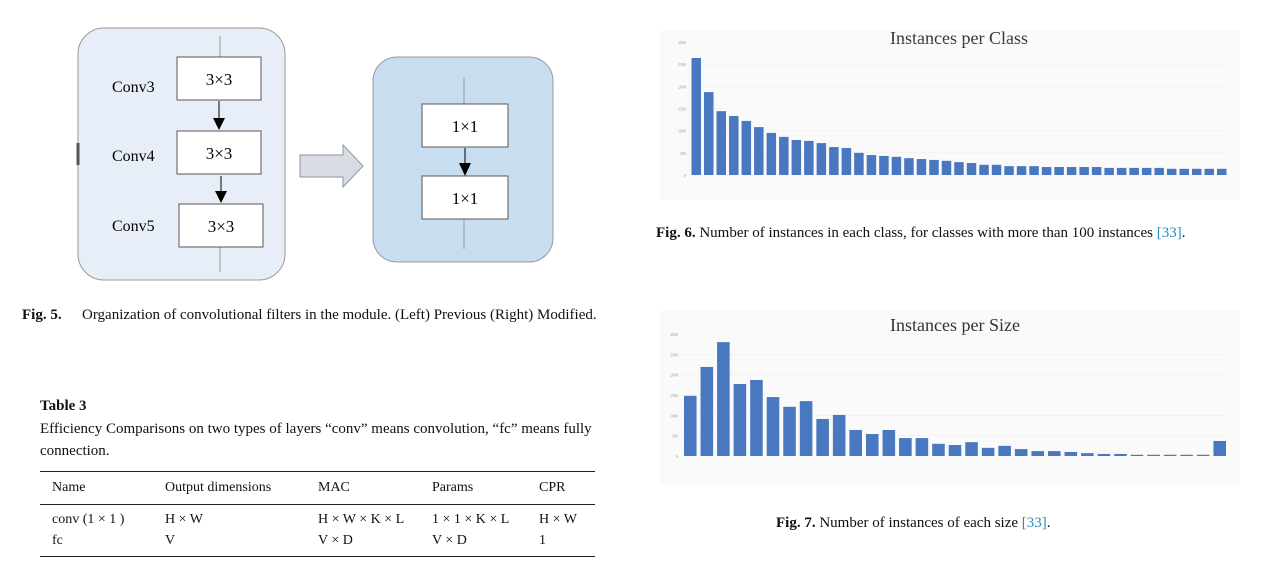 This screenshot has width=1267, height=580. Describe the element at coordinates (674, 415) in the screenshot. I see `y-tick-label: 1000` at that location.